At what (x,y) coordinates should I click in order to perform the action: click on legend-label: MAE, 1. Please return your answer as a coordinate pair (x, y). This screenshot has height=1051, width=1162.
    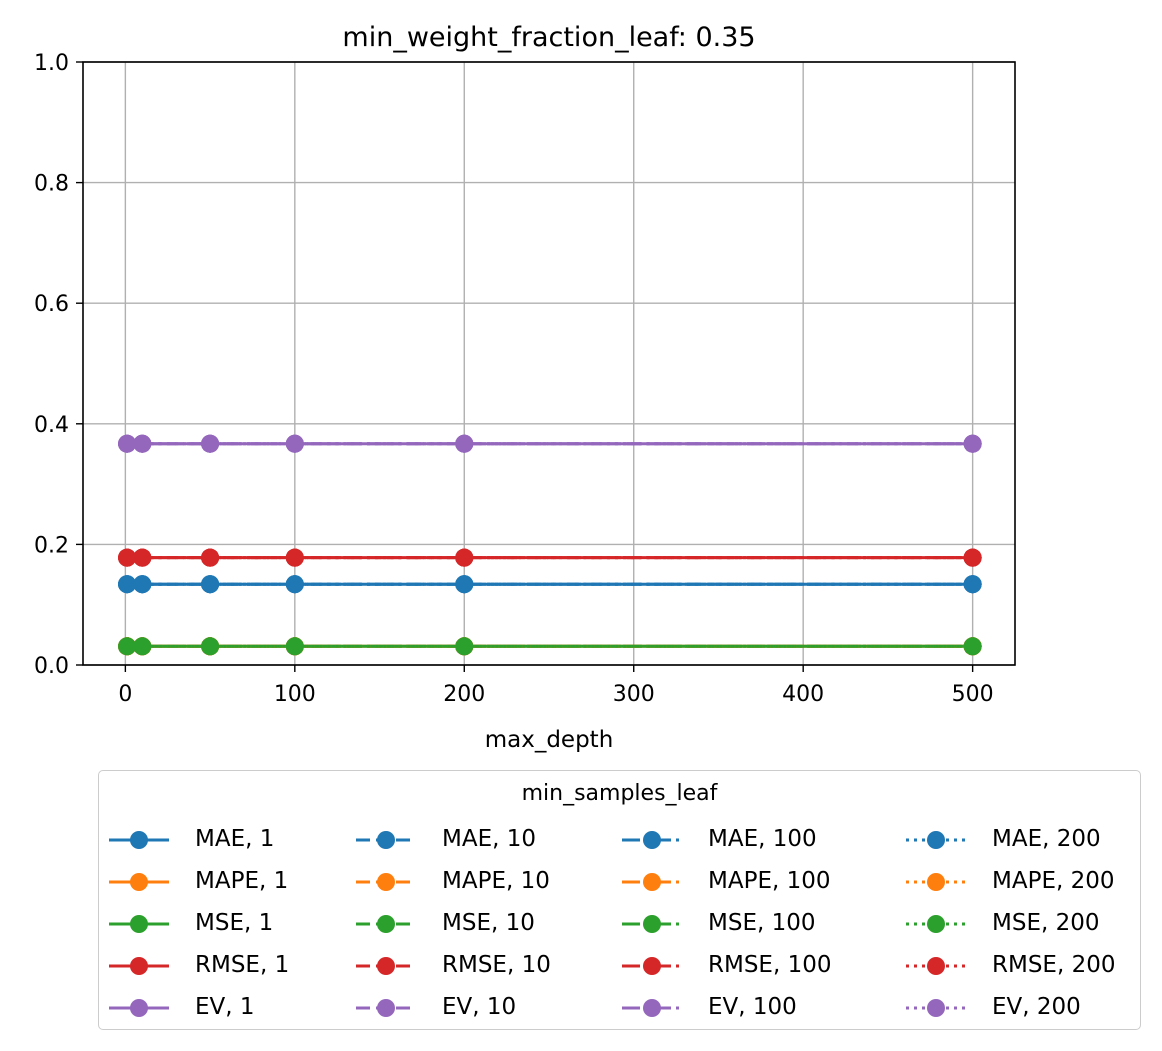
    Looking at the image, I should click on (235, 839).